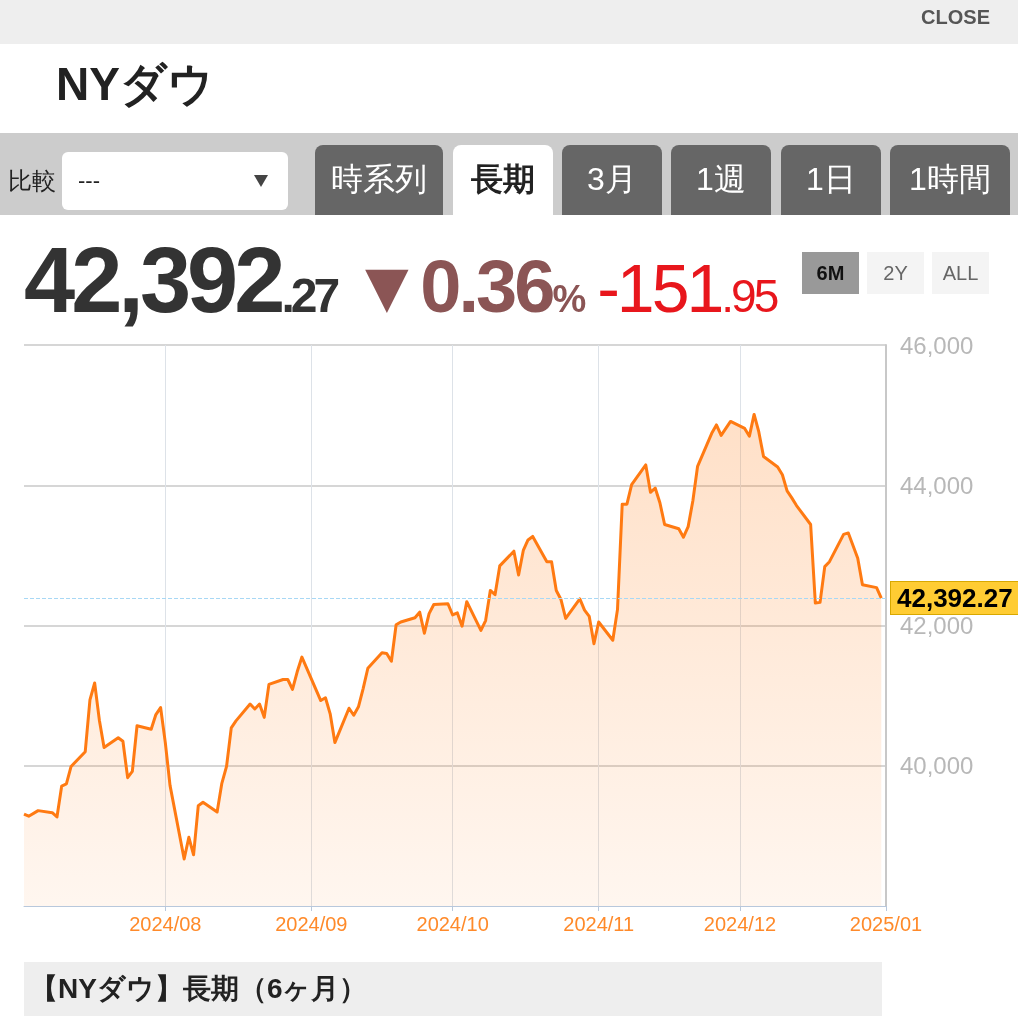  I want to click on text: -151.95, so click(687, 288).